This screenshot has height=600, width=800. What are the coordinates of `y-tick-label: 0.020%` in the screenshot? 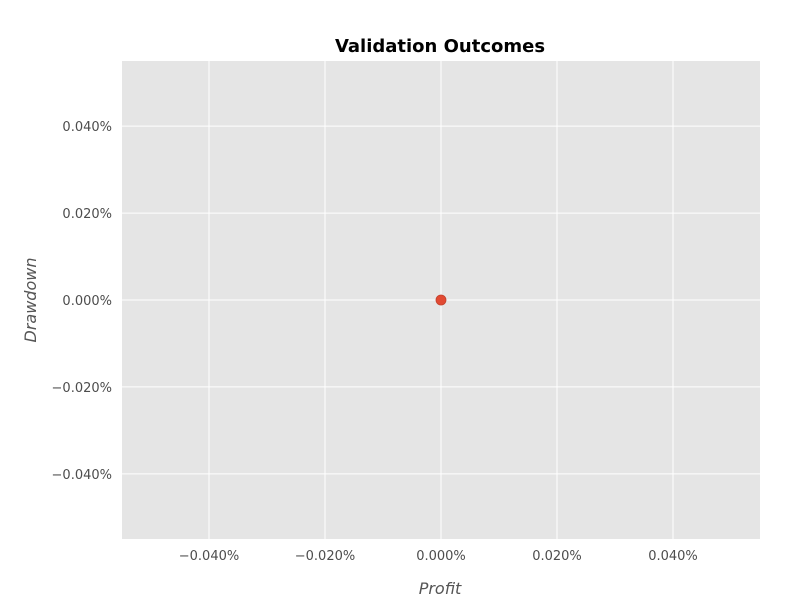 It's located at (87, 214).